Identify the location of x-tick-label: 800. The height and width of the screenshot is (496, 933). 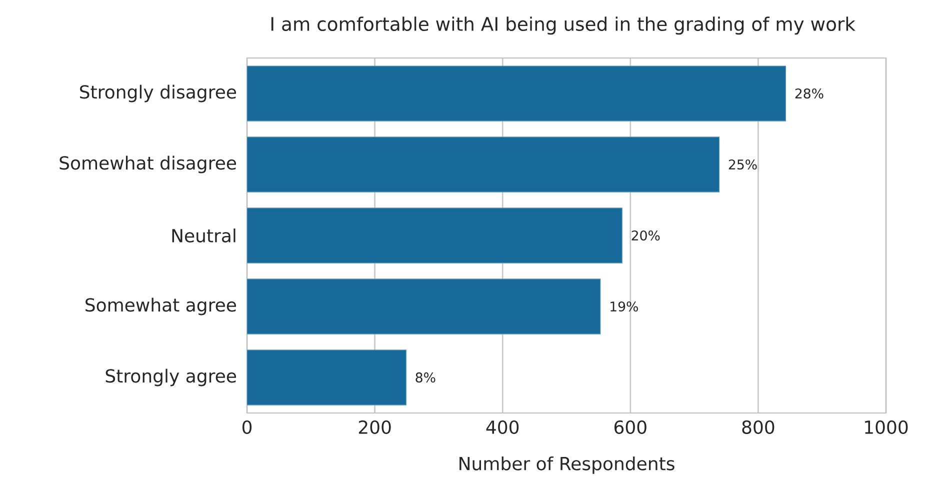
(758, 427).